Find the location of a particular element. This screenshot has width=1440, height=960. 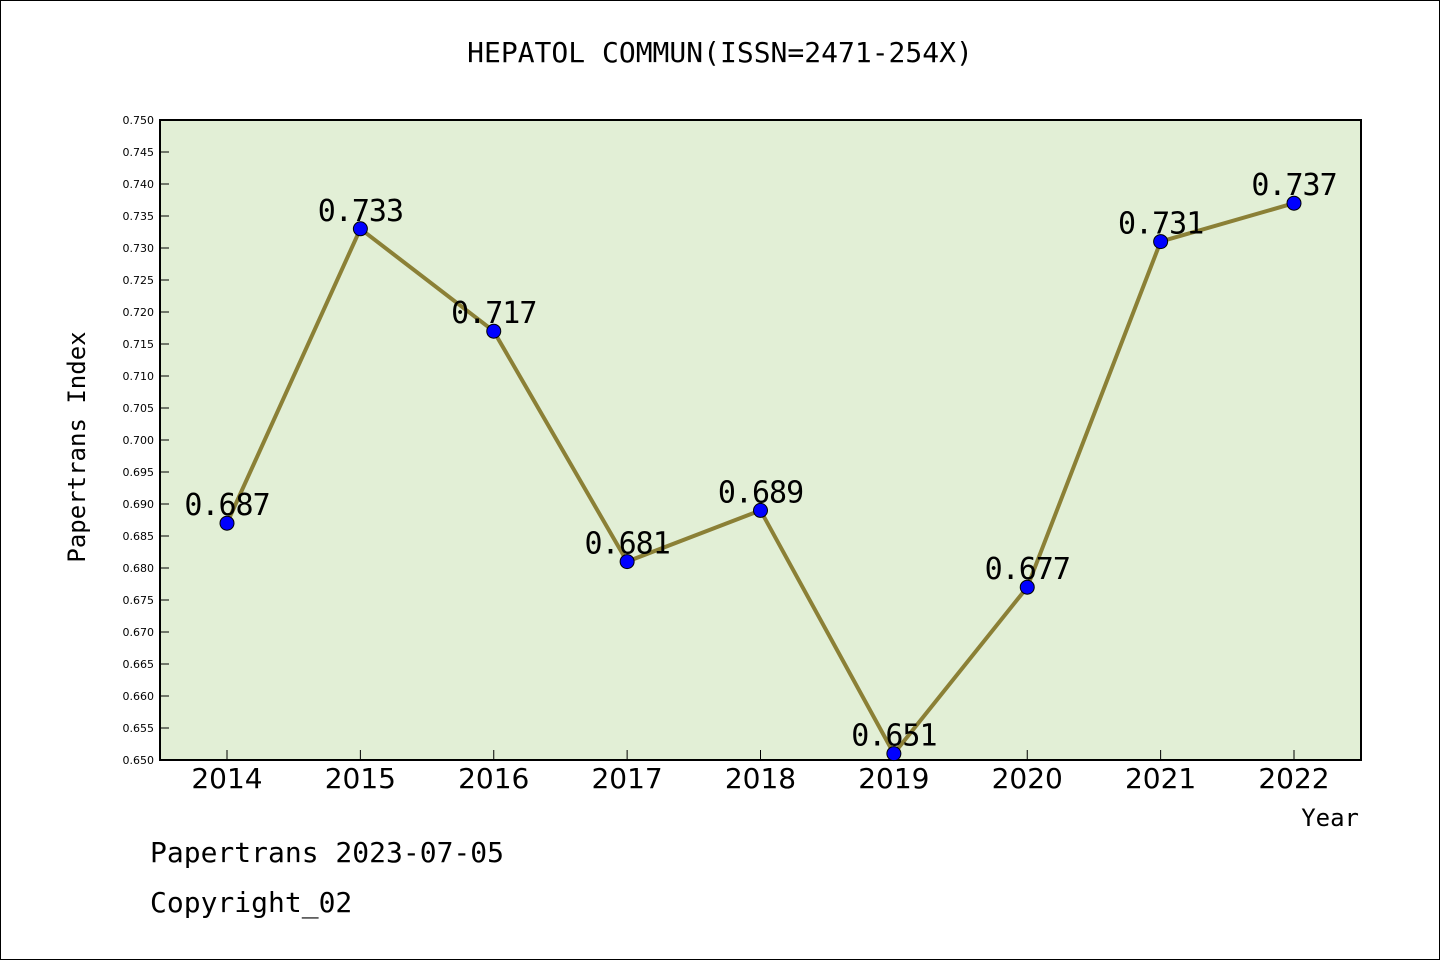

y-tick-label: 0.740 is located at coordinates (139, 184).